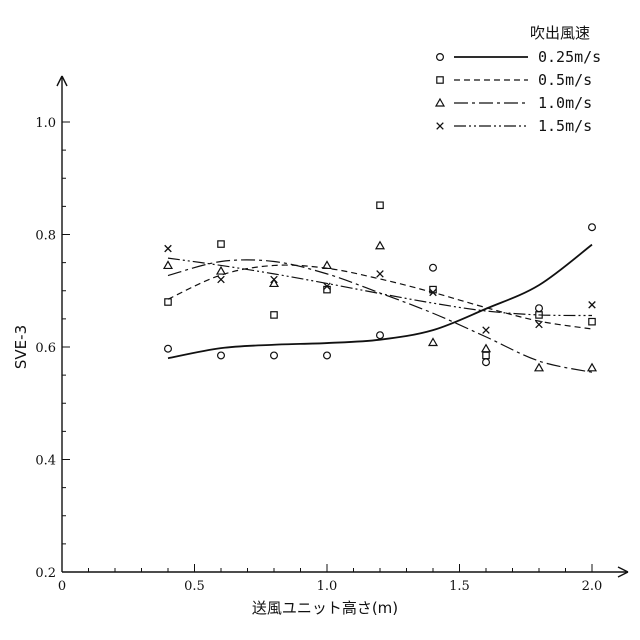  Describe the element at coordinates (518, 91) in the screenshot. I see `legend: 0.25m/s 0.5m/s 1.0m/s 1.5m/s` at that location.